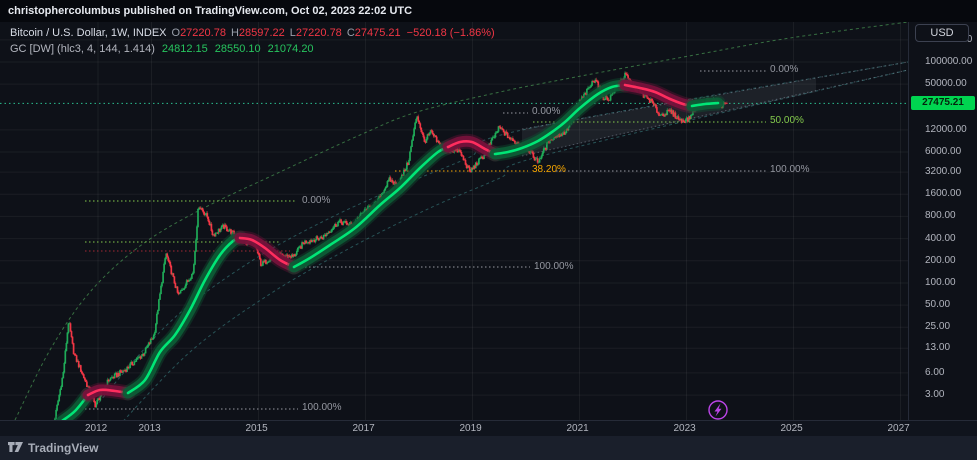 The height and width of the screenshot is (460, 977). I want to click on price-axis-label: 200.00, so click(940, 260).